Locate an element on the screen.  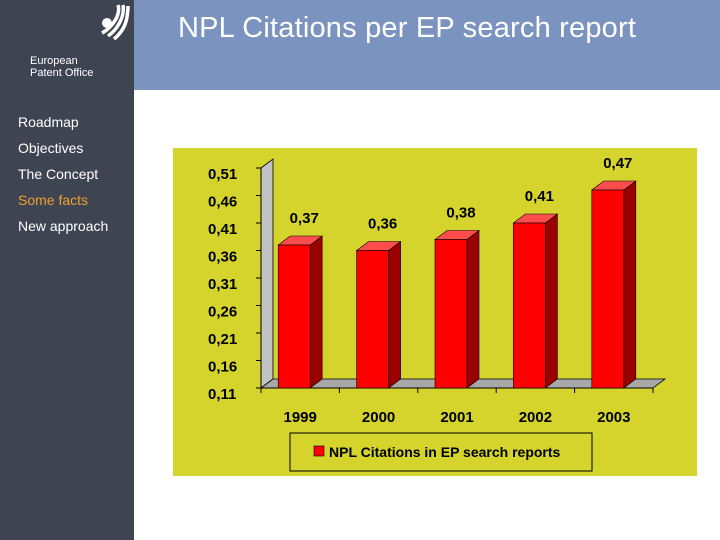
y-tick-label: 0,51 is located at coordinates (222, 174).